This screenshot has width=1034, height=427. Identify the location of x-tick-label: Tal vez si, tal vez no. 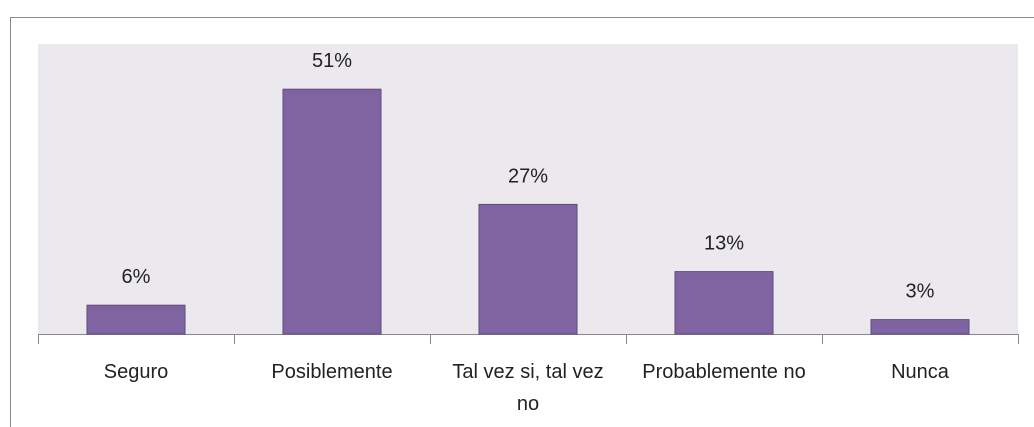
(528, 388).